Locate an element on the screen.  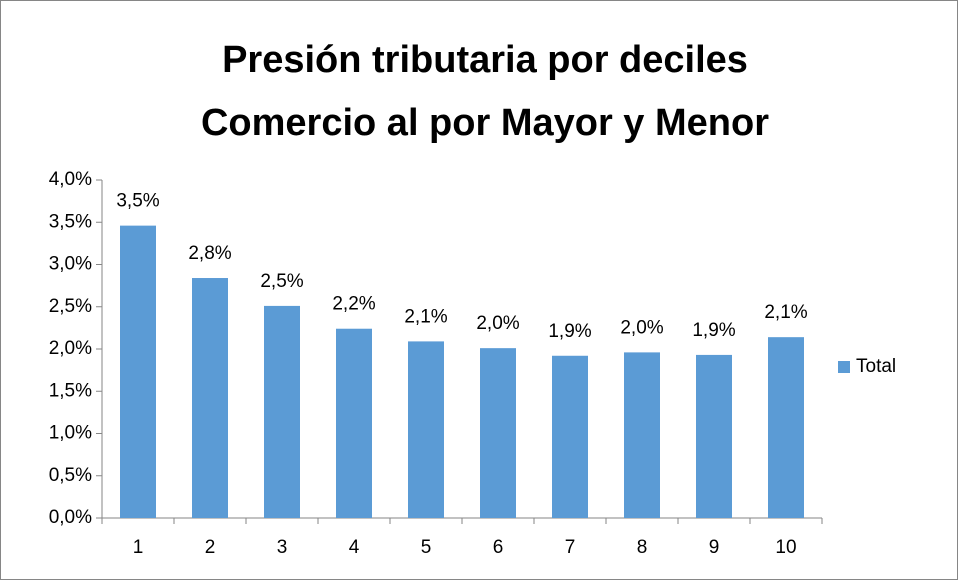
data-label: 2,5% is located at coordinates (281, 281).